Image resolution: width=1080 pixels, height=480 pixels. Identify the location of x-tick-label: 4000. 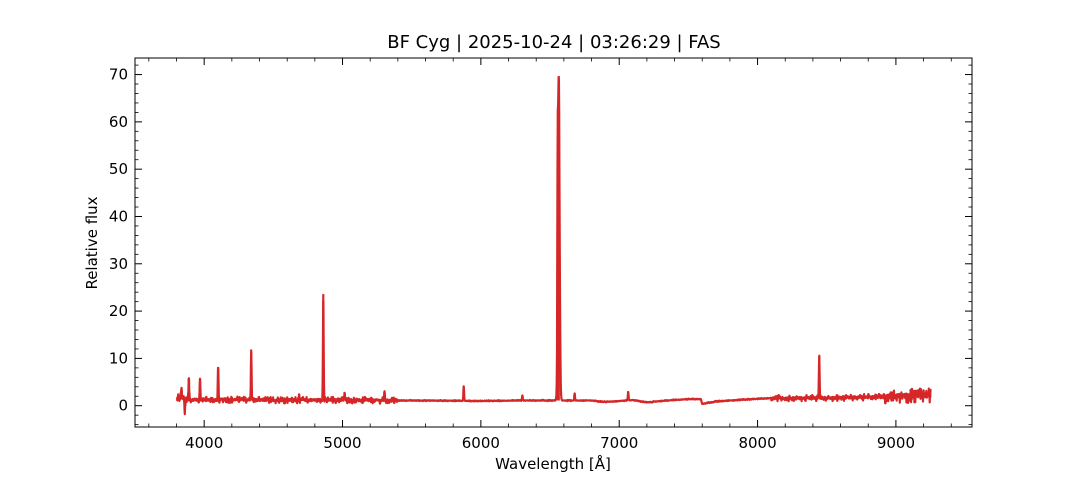
(204, 443).